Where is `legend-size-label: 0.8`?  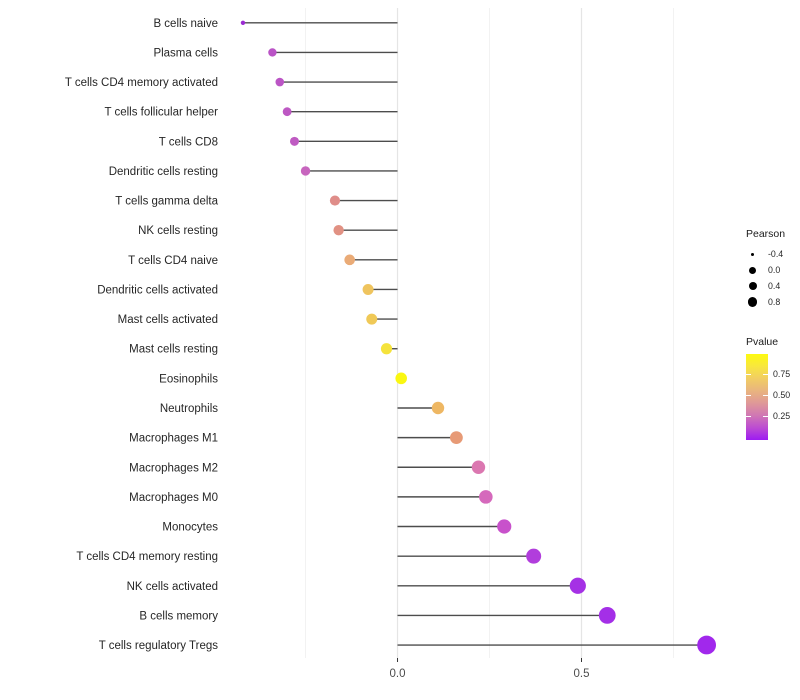
legend-size-label: 0.8 is located at coordinates (774, 302).